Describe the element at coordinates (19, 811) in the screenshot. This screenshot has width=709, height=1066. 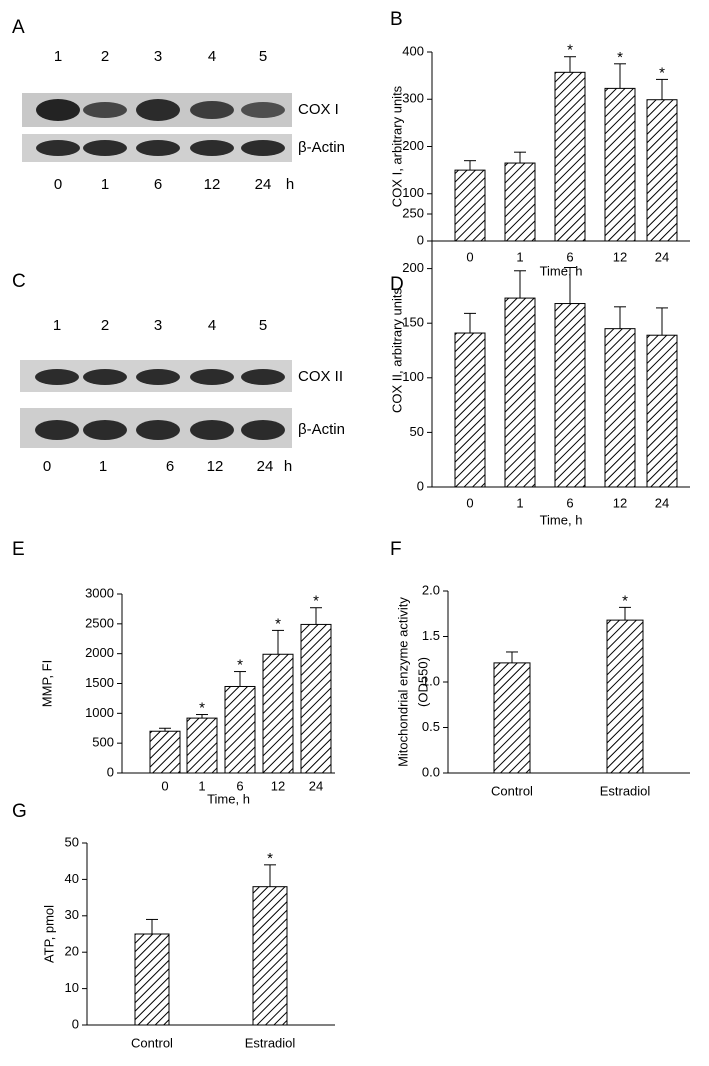
I see `panel-label: G` at that location.